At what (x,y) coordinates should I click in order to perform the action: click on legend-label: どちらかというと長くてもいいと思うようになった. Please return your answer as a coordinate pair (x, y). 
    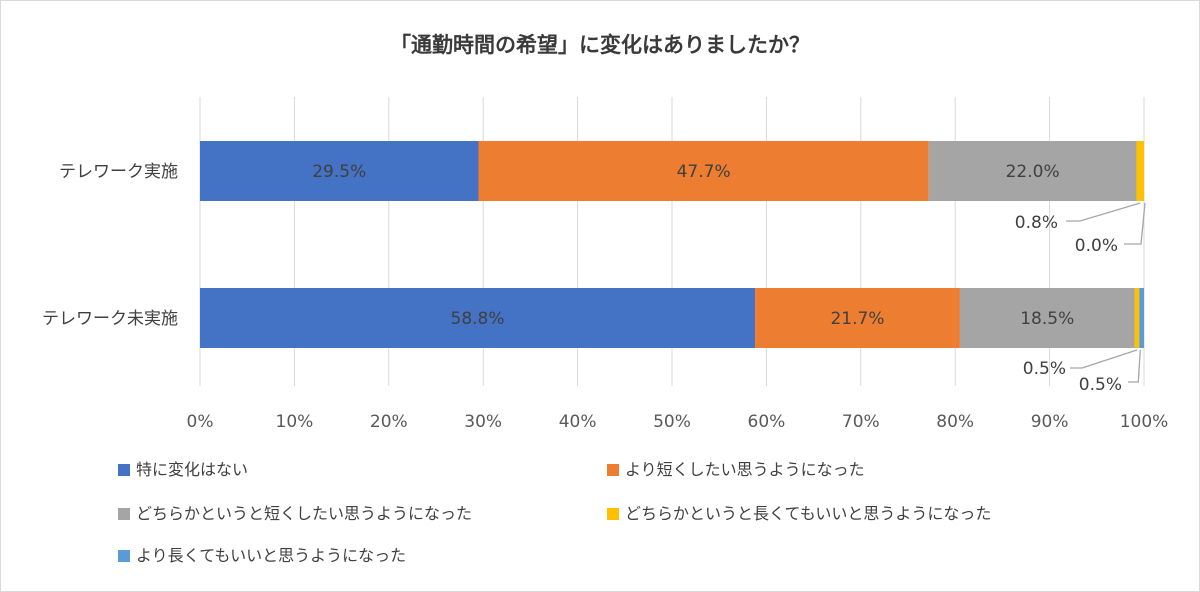
    Looking at the image, I should click on (808, 513).